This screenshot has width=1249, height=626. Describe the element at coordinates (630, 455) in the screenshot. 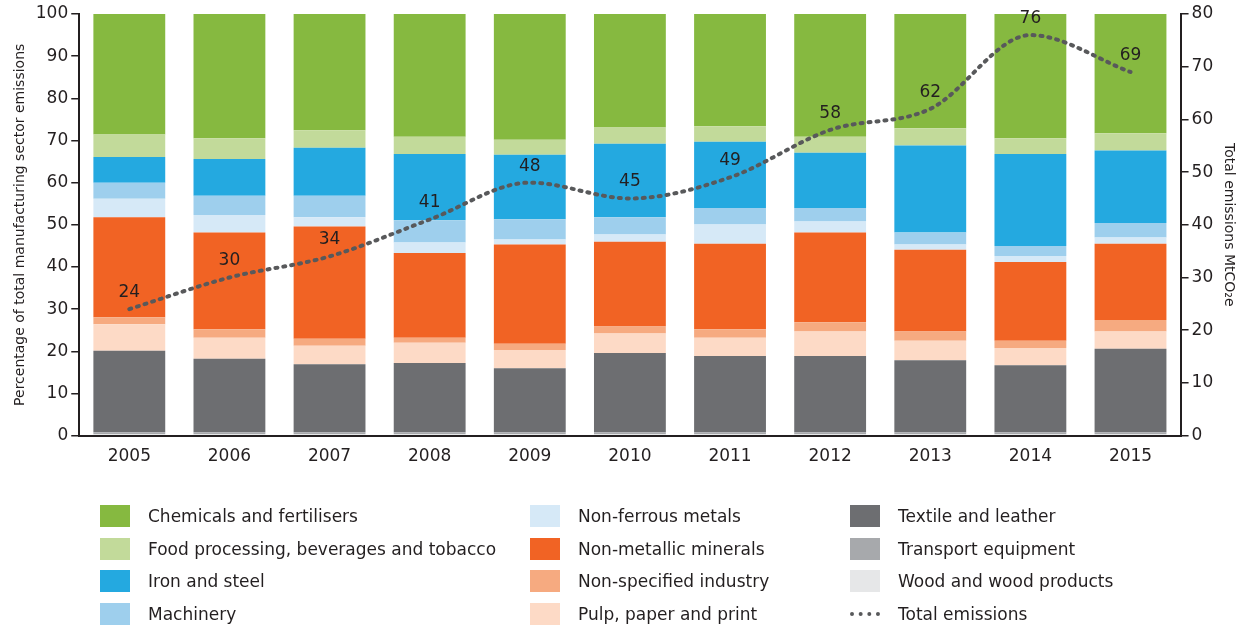

I see `x-tick-label: 2010` at that location.